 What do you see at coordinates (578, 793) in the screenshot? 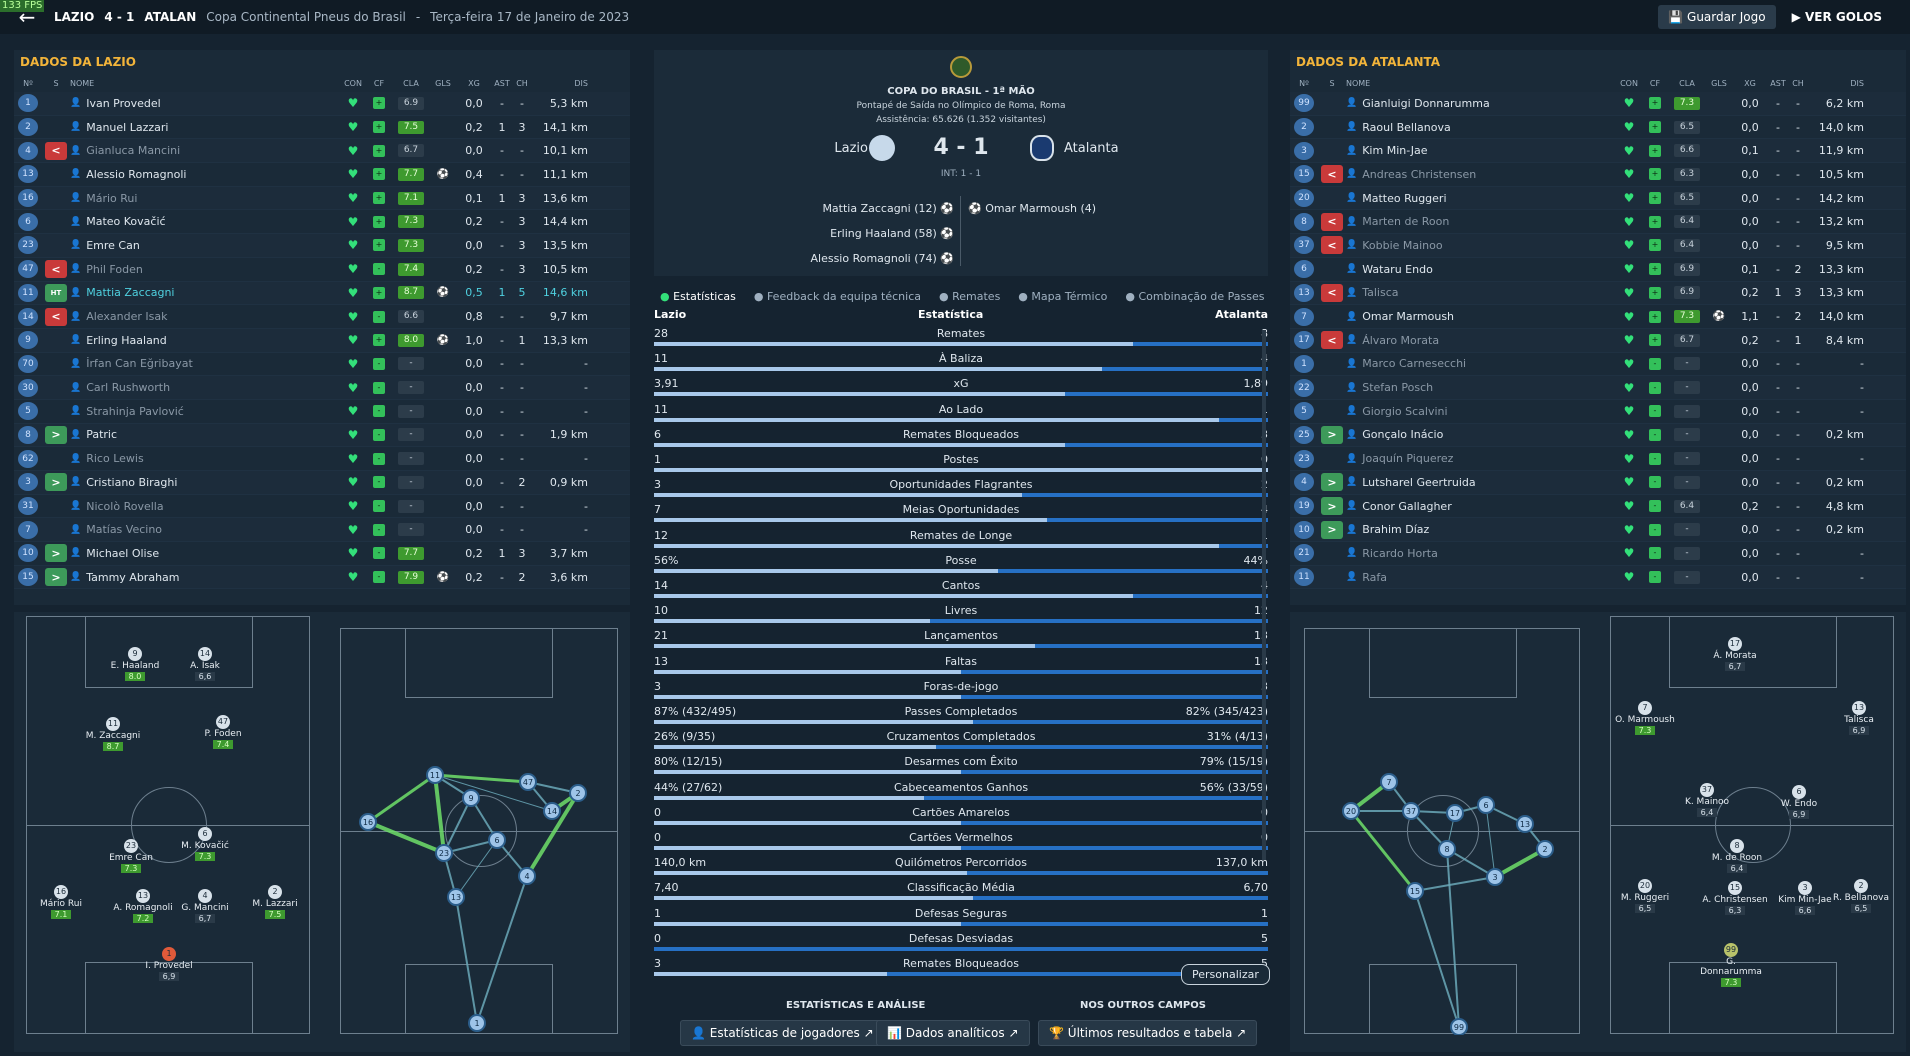
I see `pass-node: 2` at bounding box center [578, 793].